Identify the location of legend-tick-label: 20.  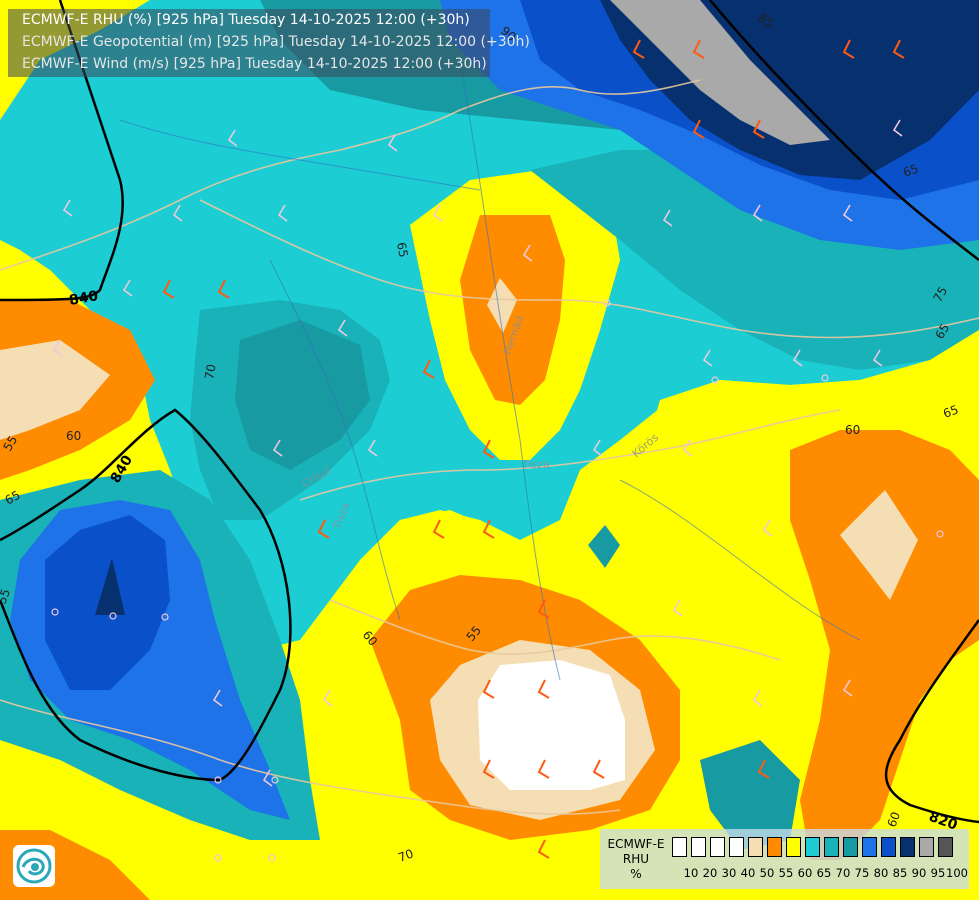
(710, 873).